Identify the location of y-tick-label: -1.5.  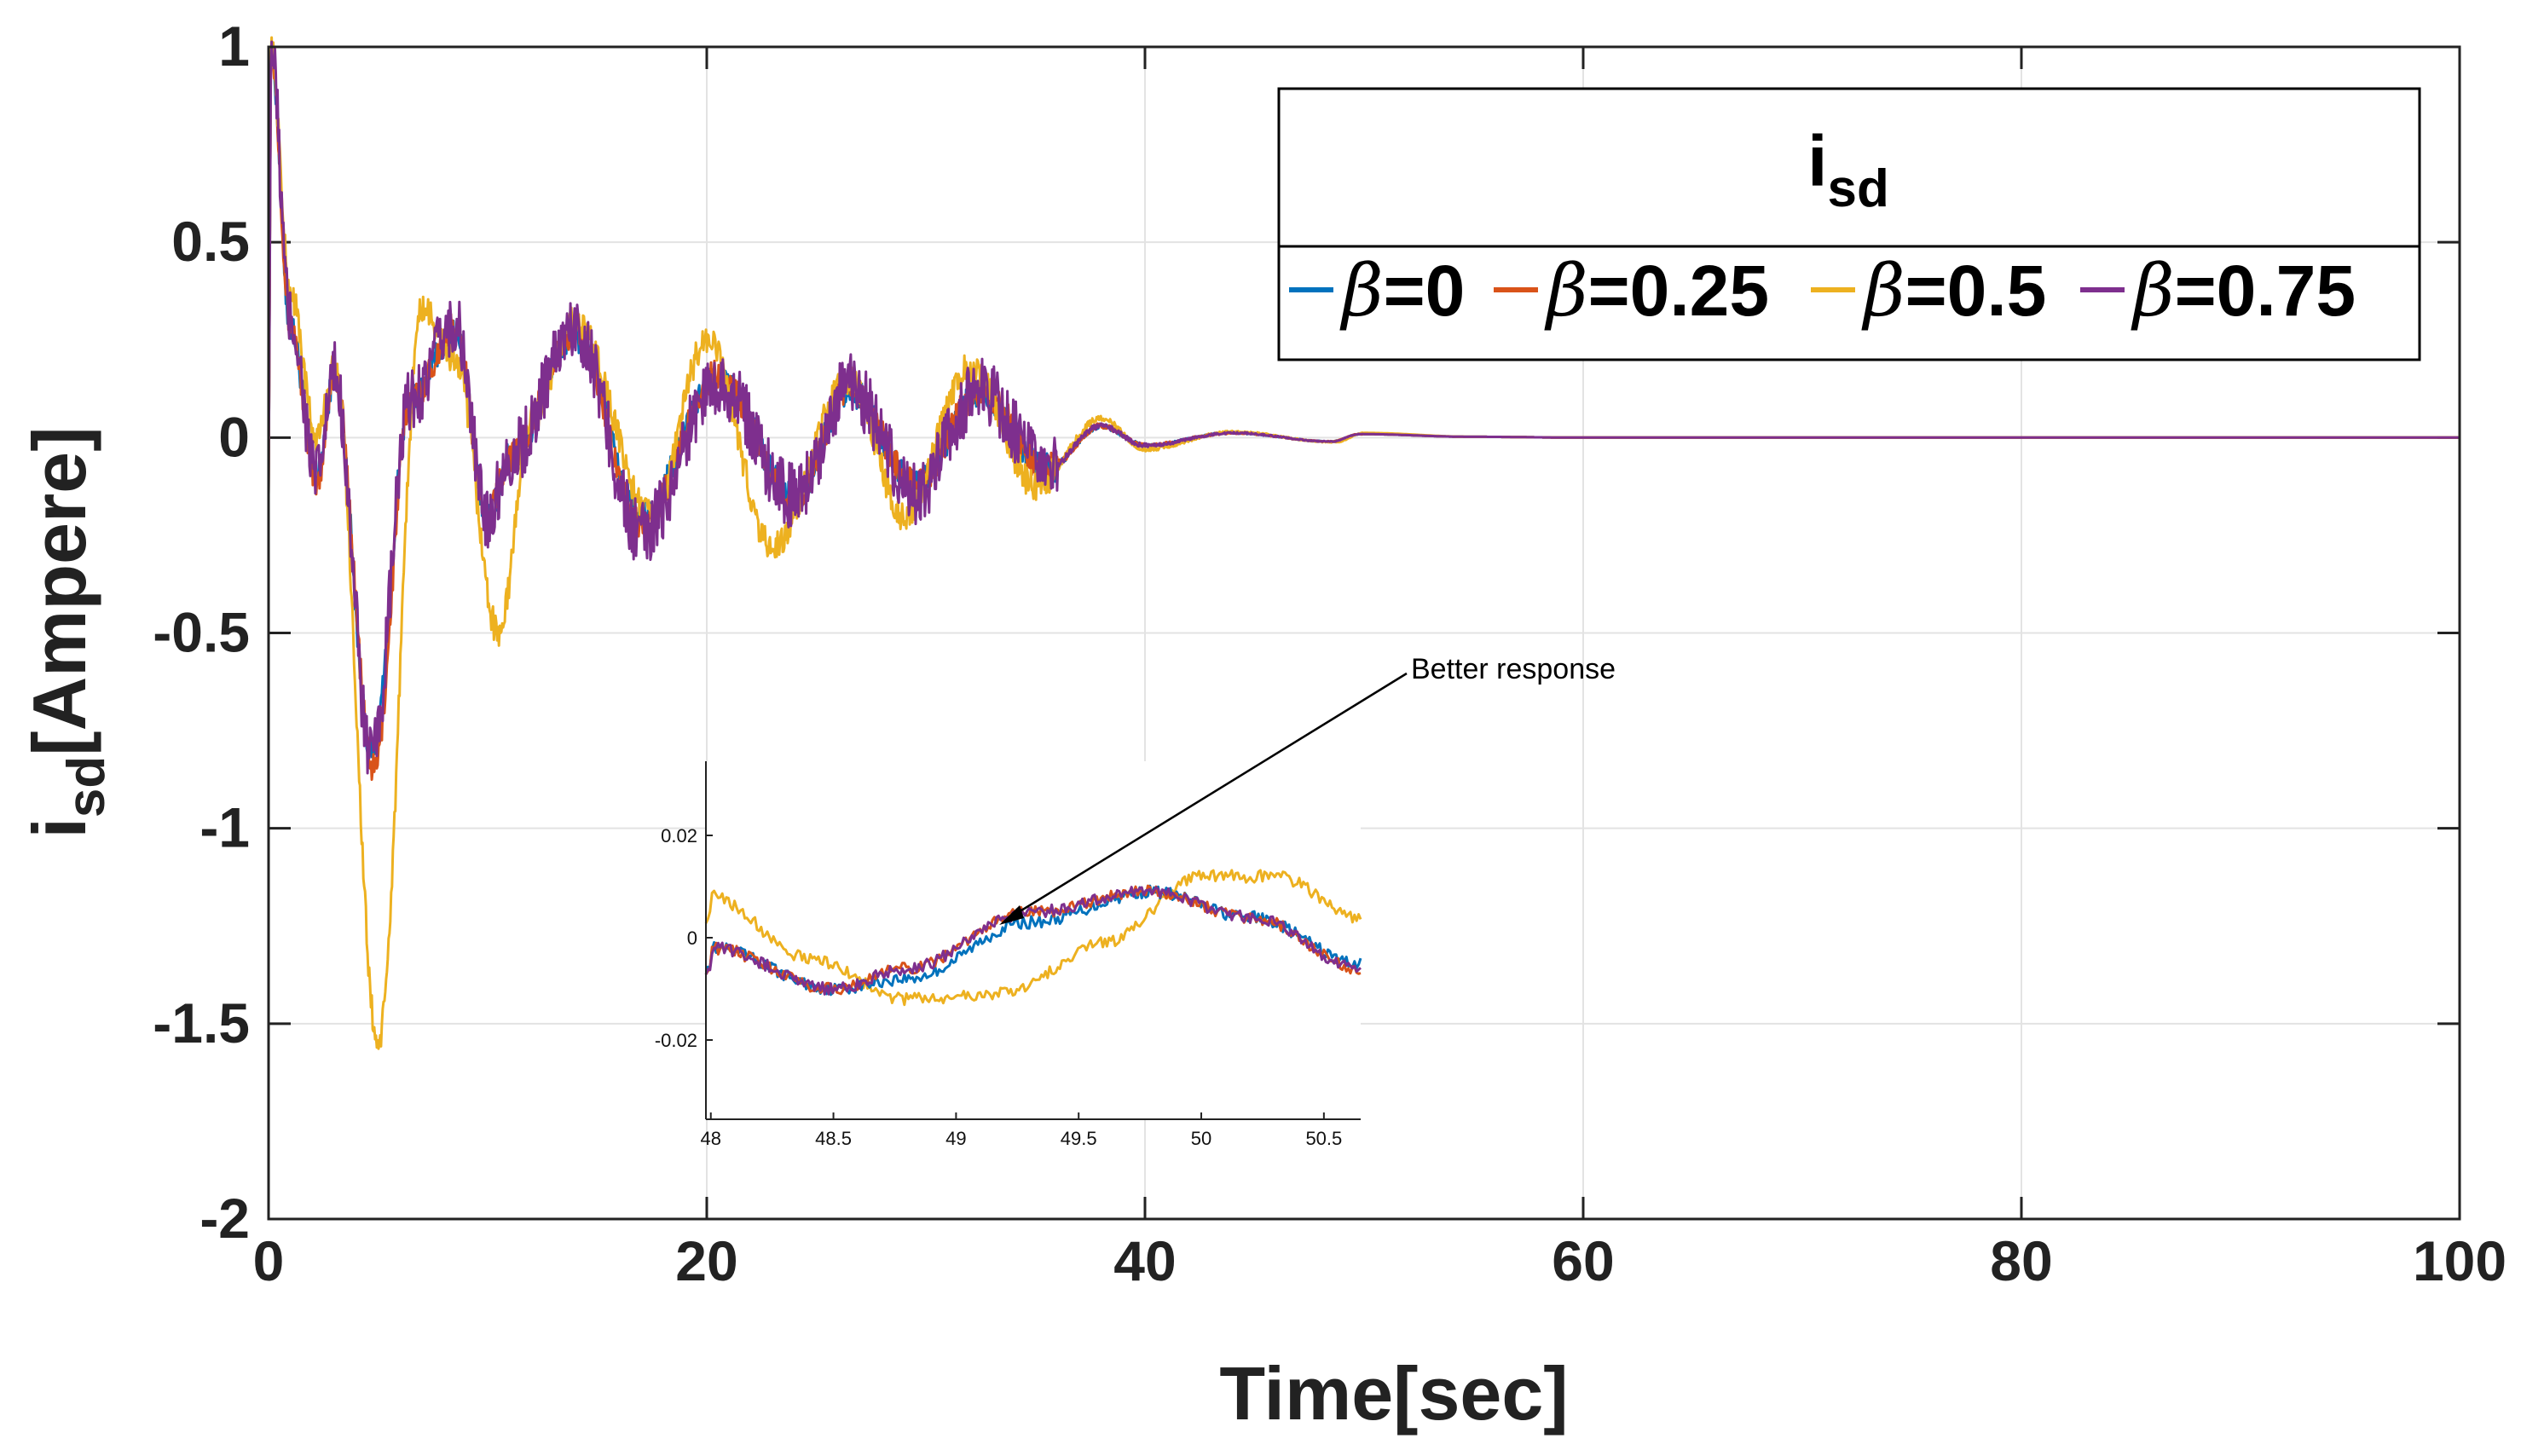
(201, 1022).